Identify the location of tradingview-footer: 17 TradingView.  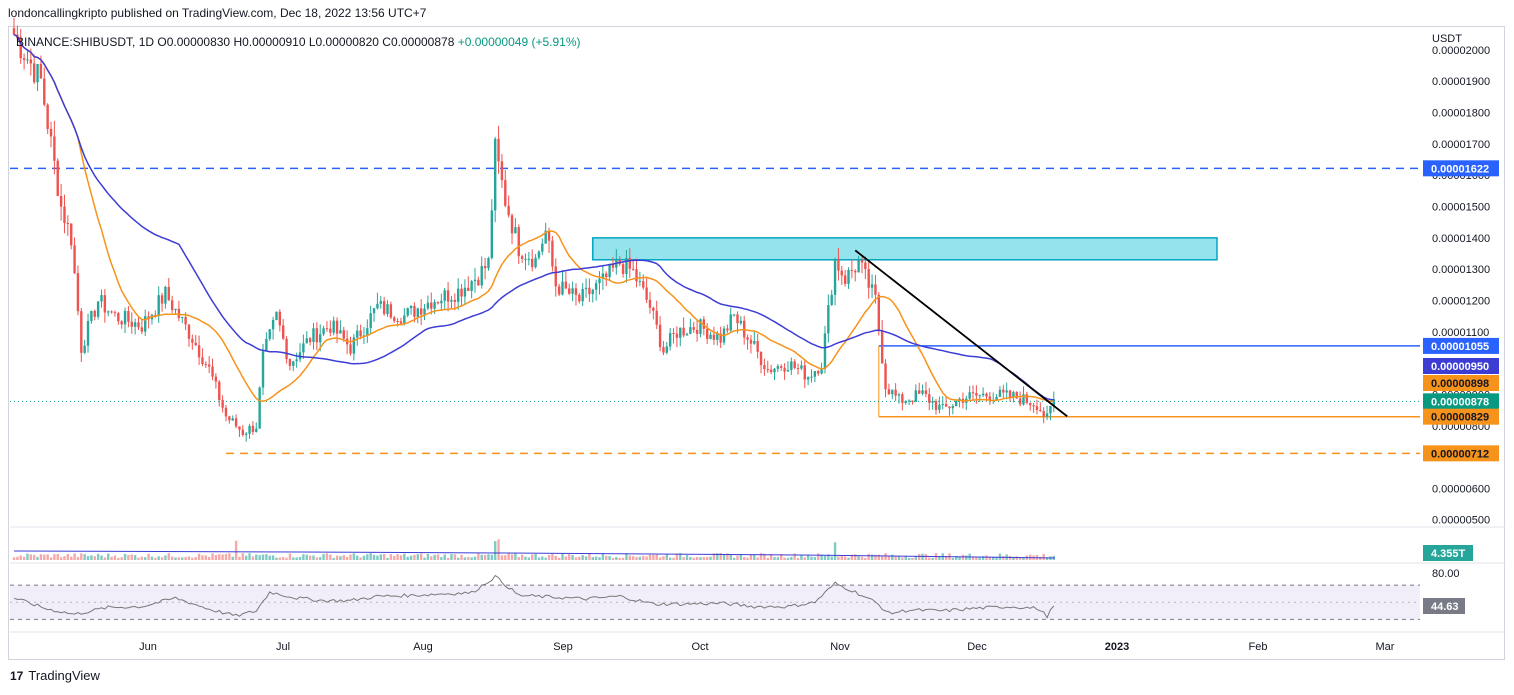
(55, 675).